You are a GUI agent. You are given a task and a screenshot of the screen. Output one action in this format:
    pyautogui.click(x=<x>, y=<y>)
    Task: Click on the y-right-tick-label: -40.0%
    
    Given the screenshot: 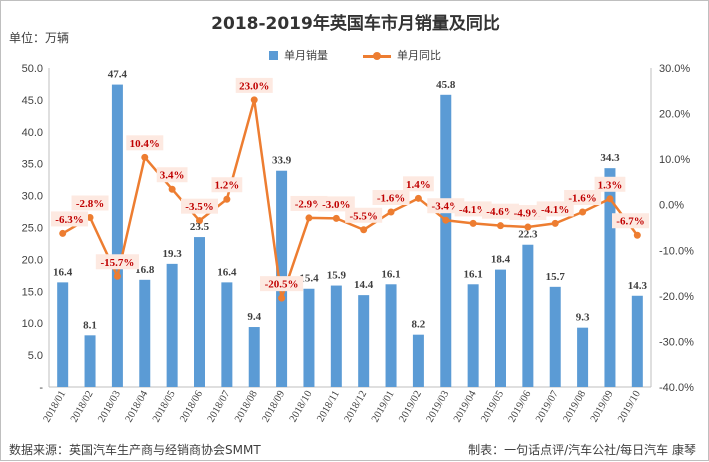 What is the action you would take?
    pyautogui.click(x=676, y=388)
    